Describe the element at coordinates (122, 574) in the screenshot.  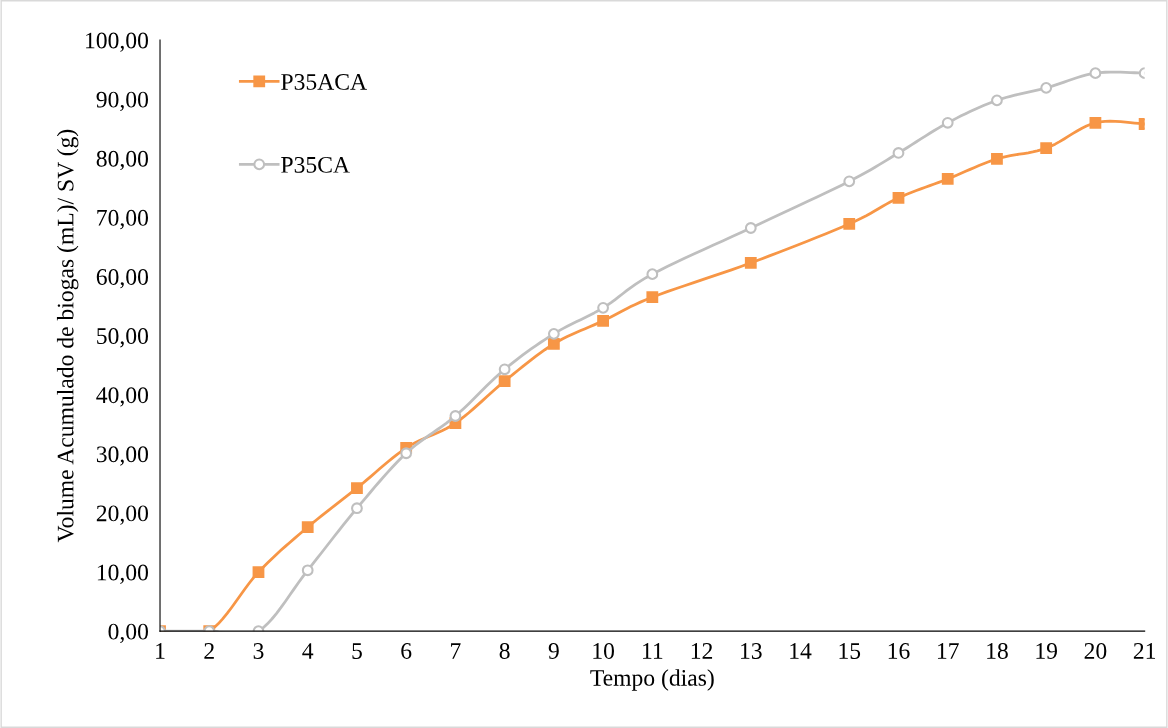
I see `y-tick-label: 10,00` at that location.